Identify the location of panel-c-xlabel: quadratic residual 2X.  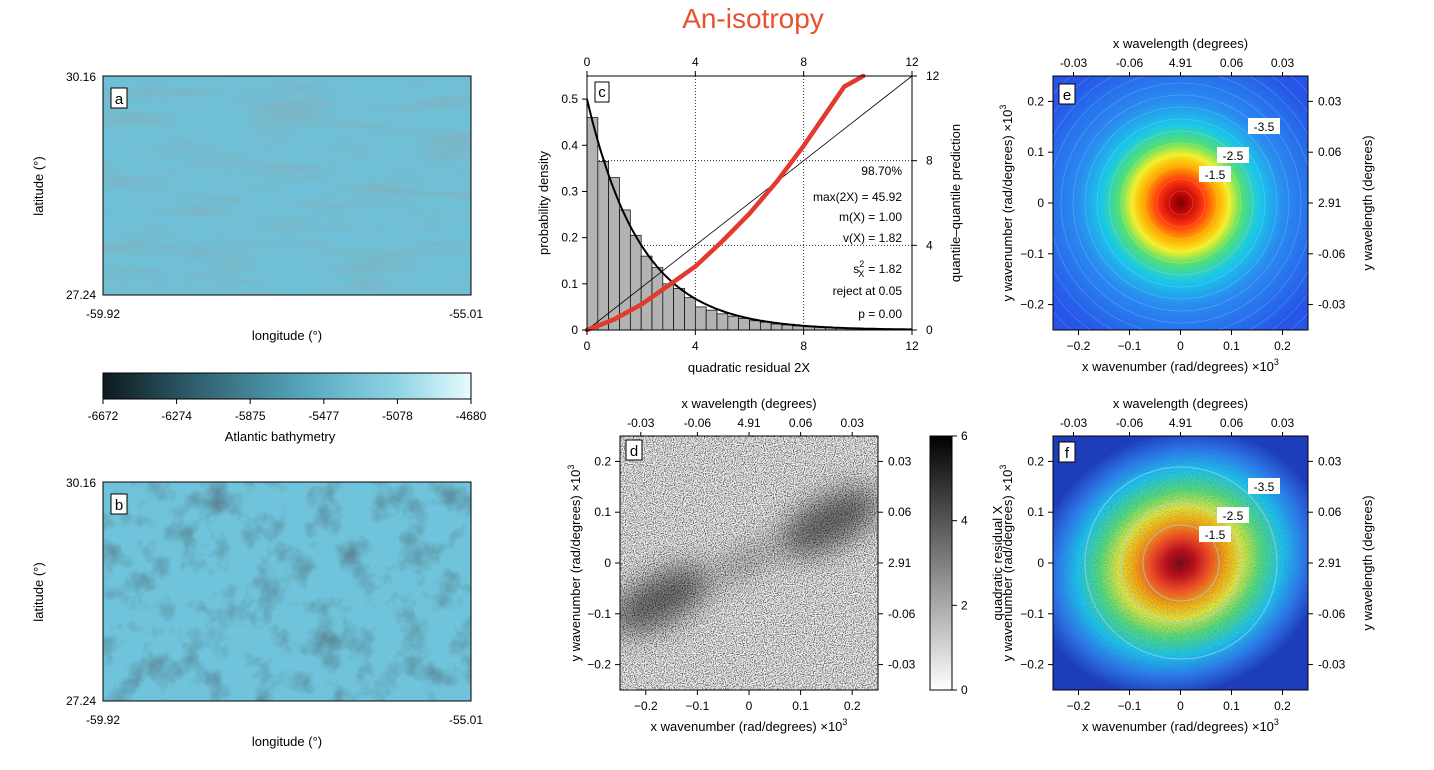
(749, 367).